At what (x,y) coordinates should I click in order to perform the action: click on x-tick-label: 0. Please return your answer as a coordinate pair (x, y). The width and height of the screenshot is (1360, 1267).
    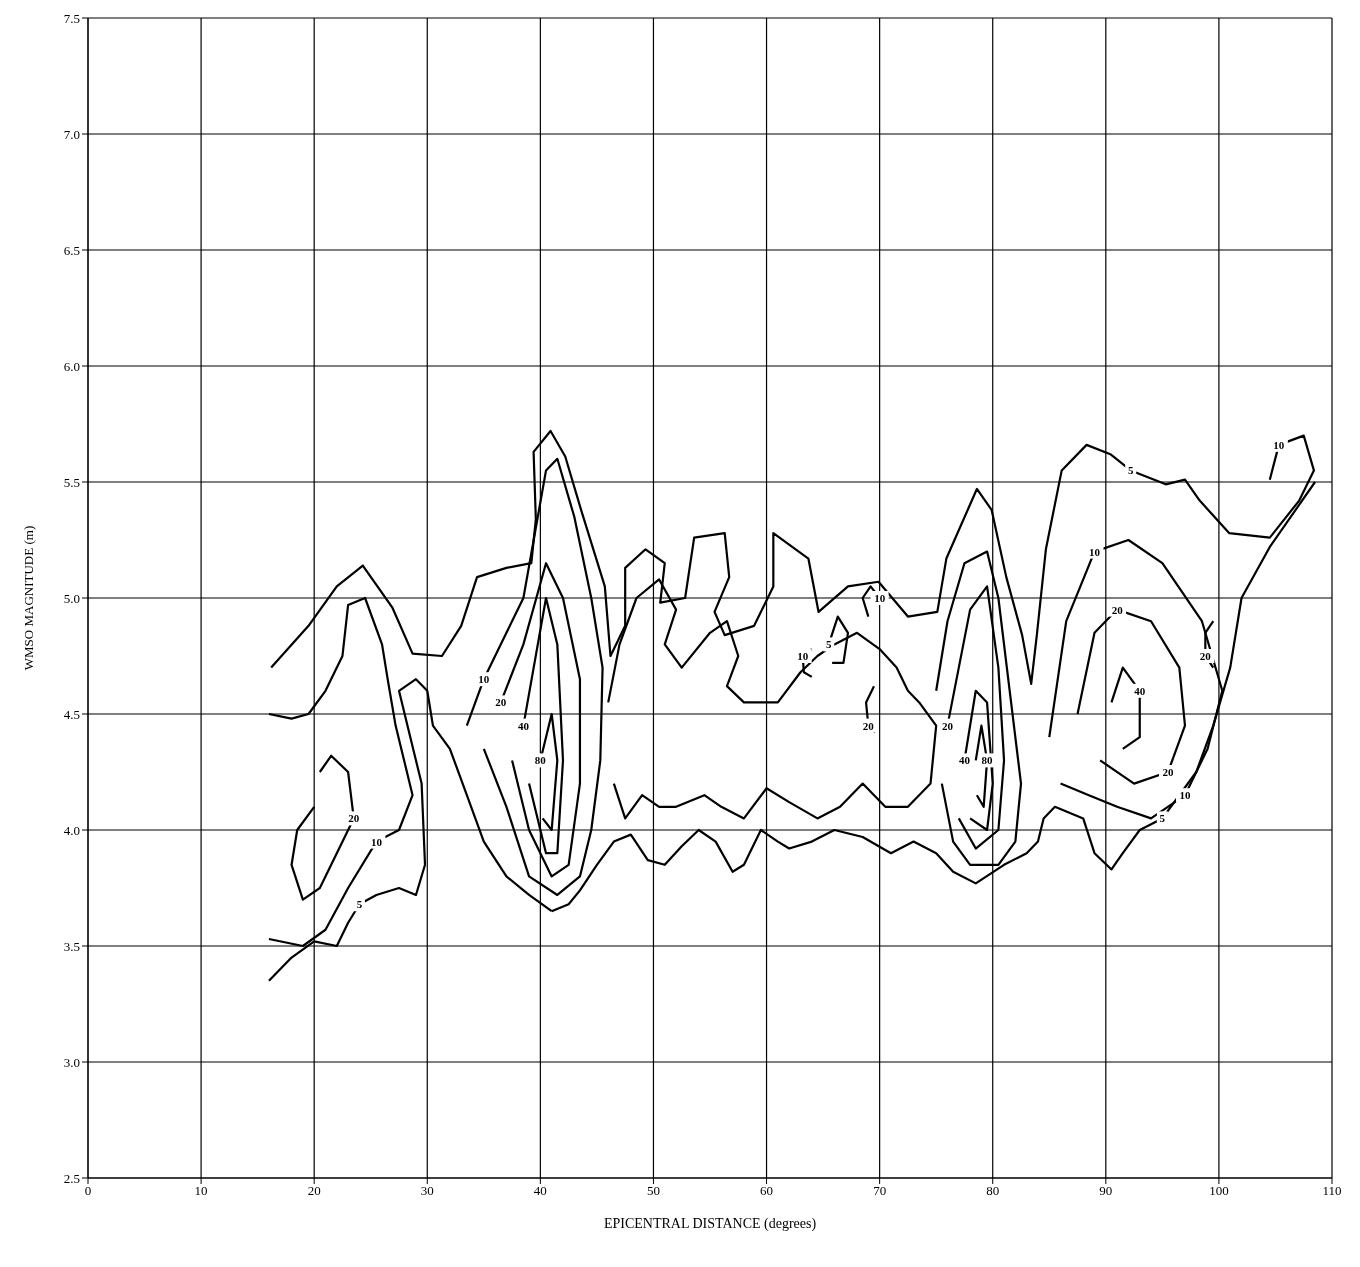
    Looking at the image, I should click on (88, 1191).